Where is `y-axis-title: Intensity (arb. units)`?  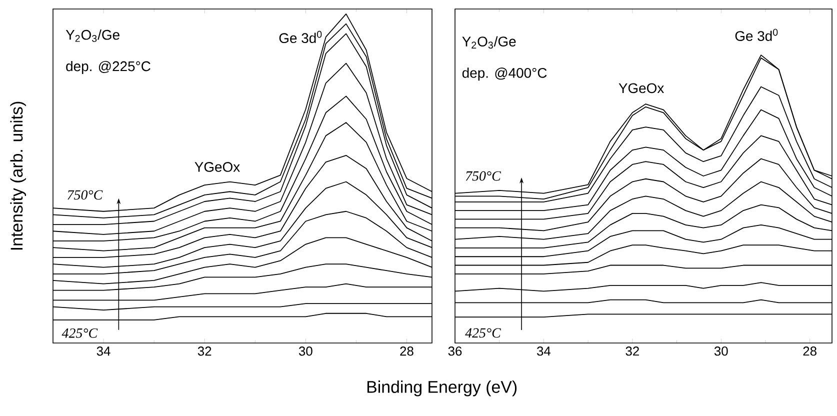 y-axis-title: Intensity (arb. units) is located at coordinates (18, 176).